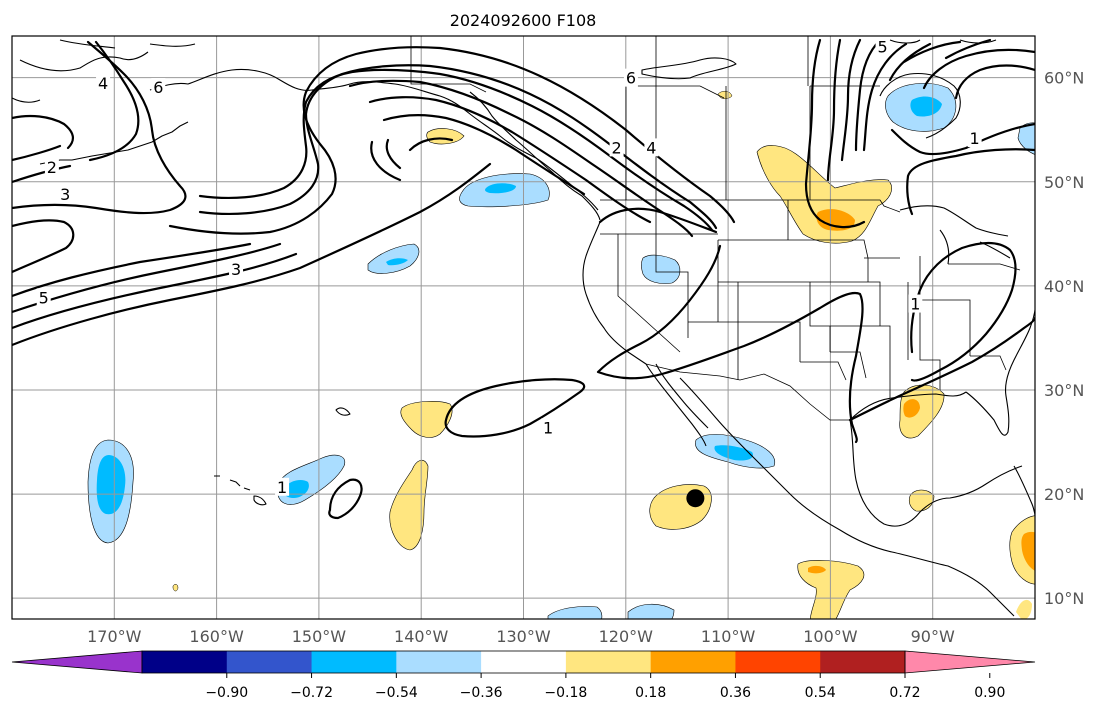 The width and height of the screenshot is (1105, 712). I want to click on colorbar-tick-label: 0.90, so click(989, 693).